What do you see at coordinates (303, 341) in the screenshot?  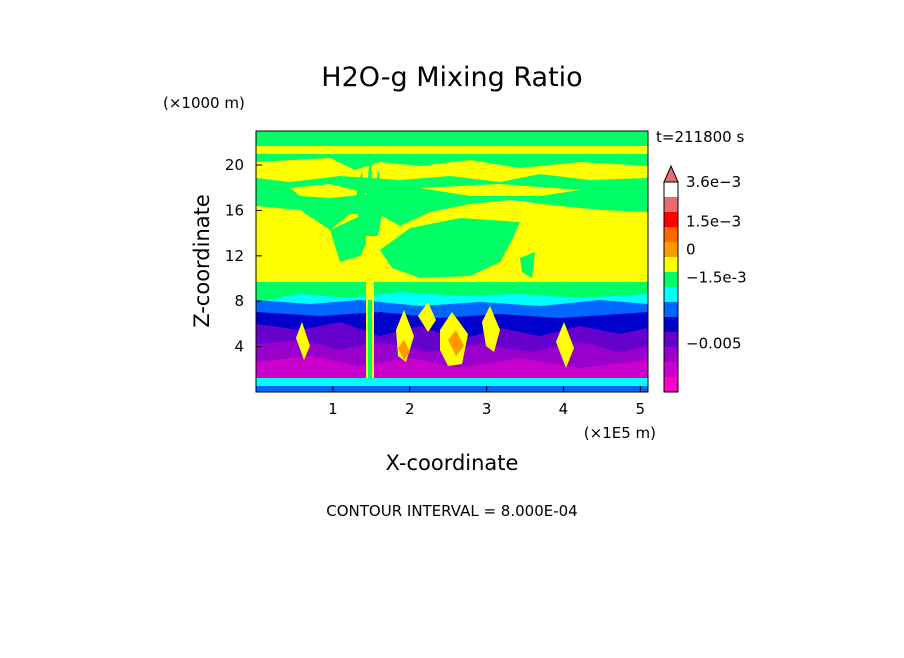 I see `plume-left` at bounding box center [303, 341].